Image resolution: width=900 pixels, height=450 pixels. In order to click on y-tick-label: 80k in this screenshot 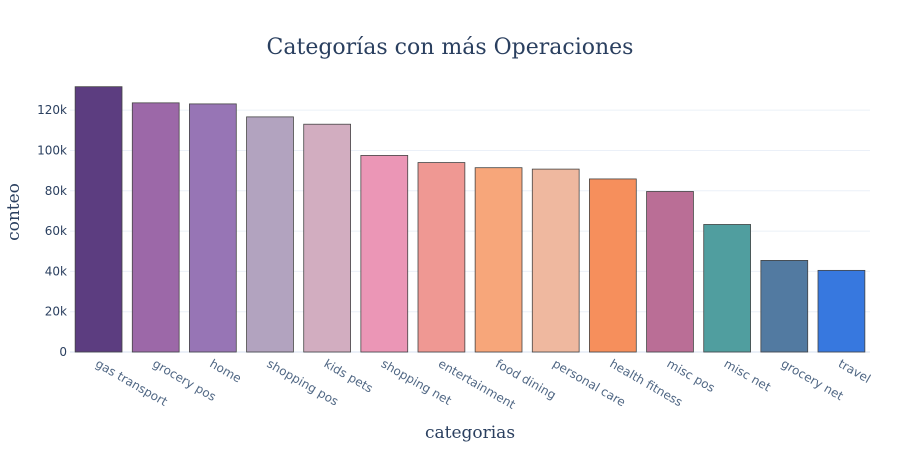, I will do `click(56, 191)`.